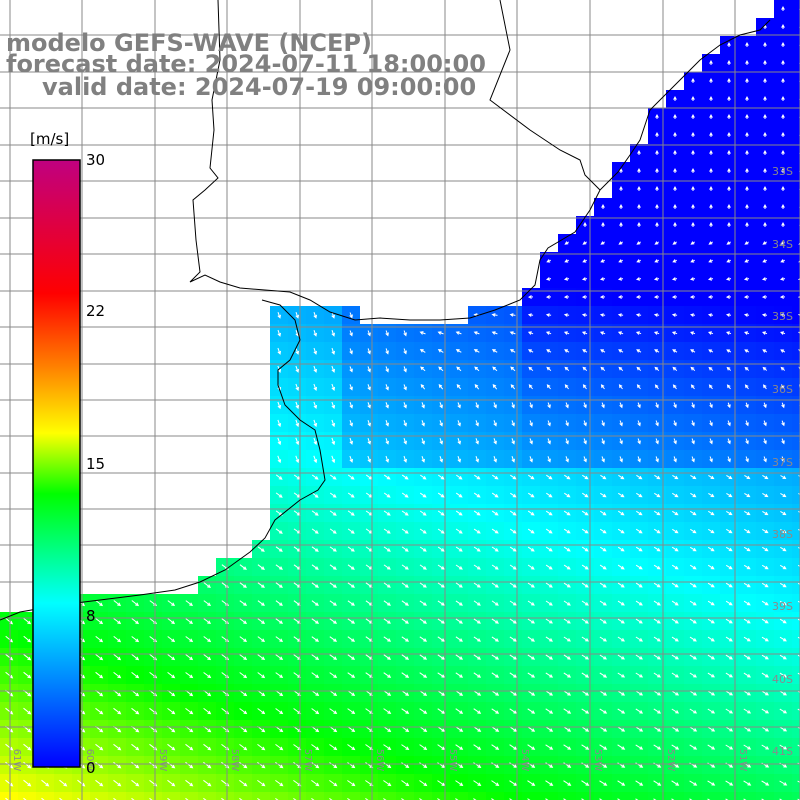 The height and width of the screenshot is (800, 800). What do you see at coordinates (782, 389) in the screenshot?
I see `lat-label: 36S` at bounding box center [782, 389].